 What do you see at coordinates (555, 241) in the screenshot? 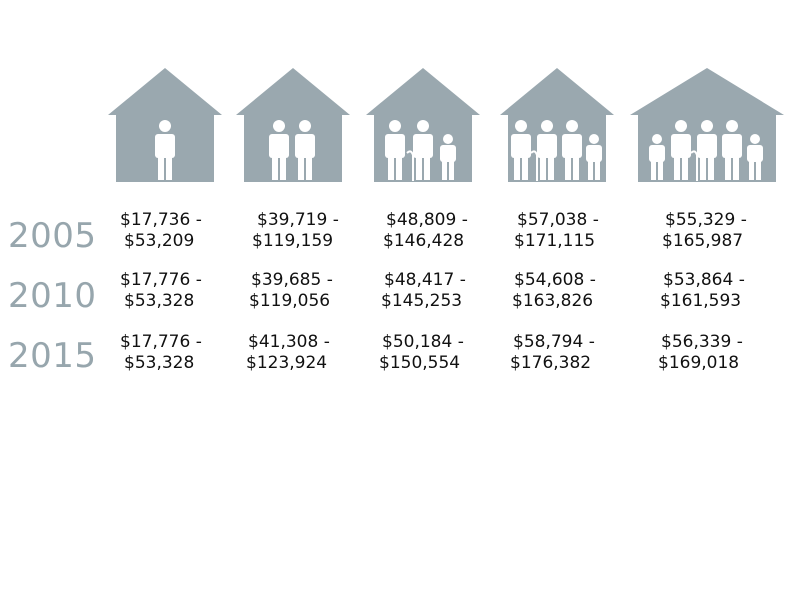
I see `range-high: $171,115` at bounding box center [555, 241].